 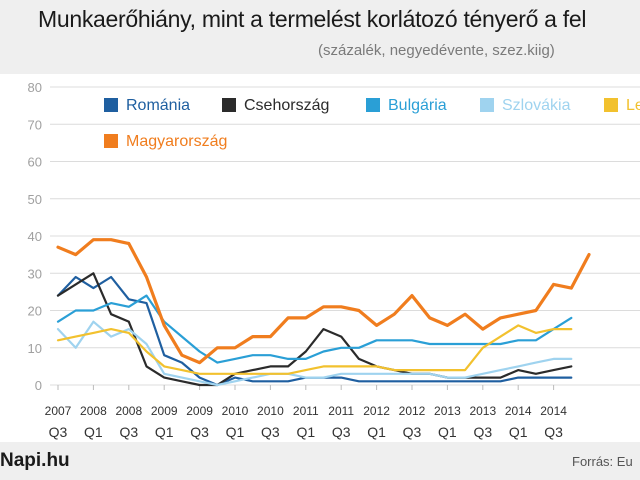 I want to click on legend-label: Csehország, so click(x=286, y=105).